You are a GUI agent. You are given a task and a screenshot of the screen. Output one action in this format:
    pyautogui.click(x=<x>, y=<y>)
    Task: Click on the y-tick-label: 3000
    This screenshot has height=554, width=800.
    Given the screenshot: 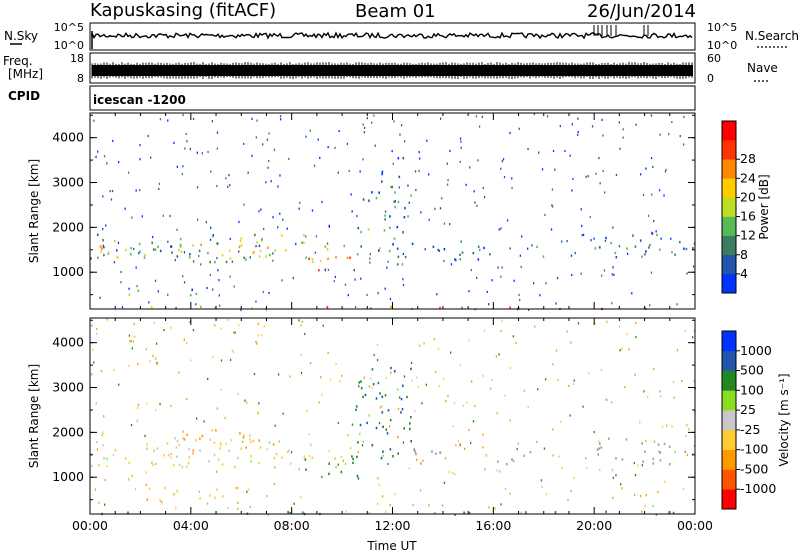 What is the action you would take?
    pyautogui.click(x=68, y=387)
    